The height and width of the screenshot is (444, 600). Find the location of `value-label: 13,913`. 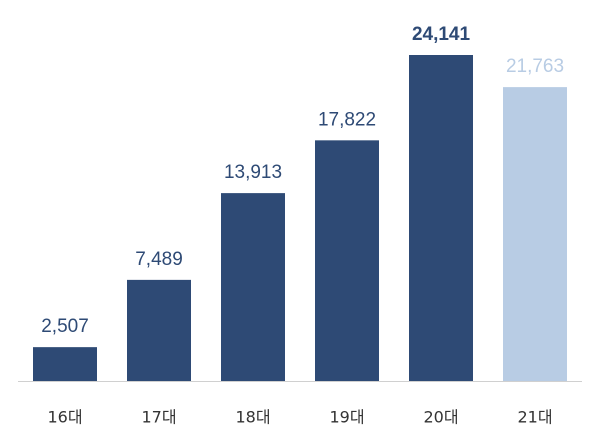

value-label: 13,913 is located at coordinates (253, 172).